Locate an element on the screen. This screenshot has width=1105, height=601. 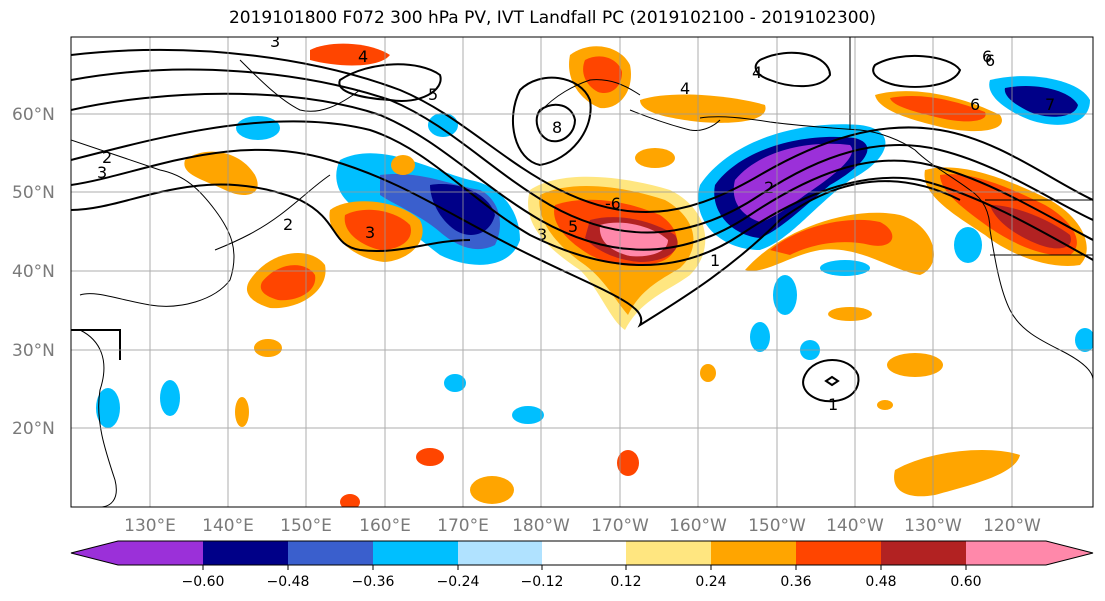
pv-closed-ne is located at coordinates (793, 69).